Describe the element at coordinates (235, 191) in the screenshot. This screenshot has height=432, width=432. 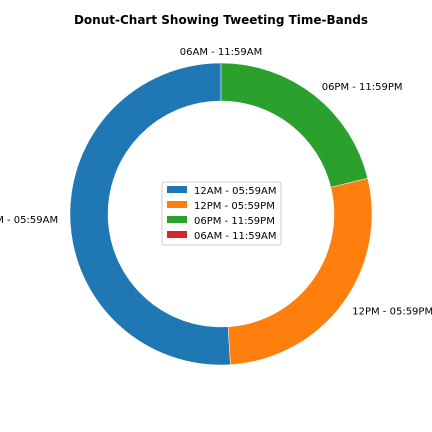
I see `legend-label-12am-05-59am: 12AM - 05:59AM` at that location.